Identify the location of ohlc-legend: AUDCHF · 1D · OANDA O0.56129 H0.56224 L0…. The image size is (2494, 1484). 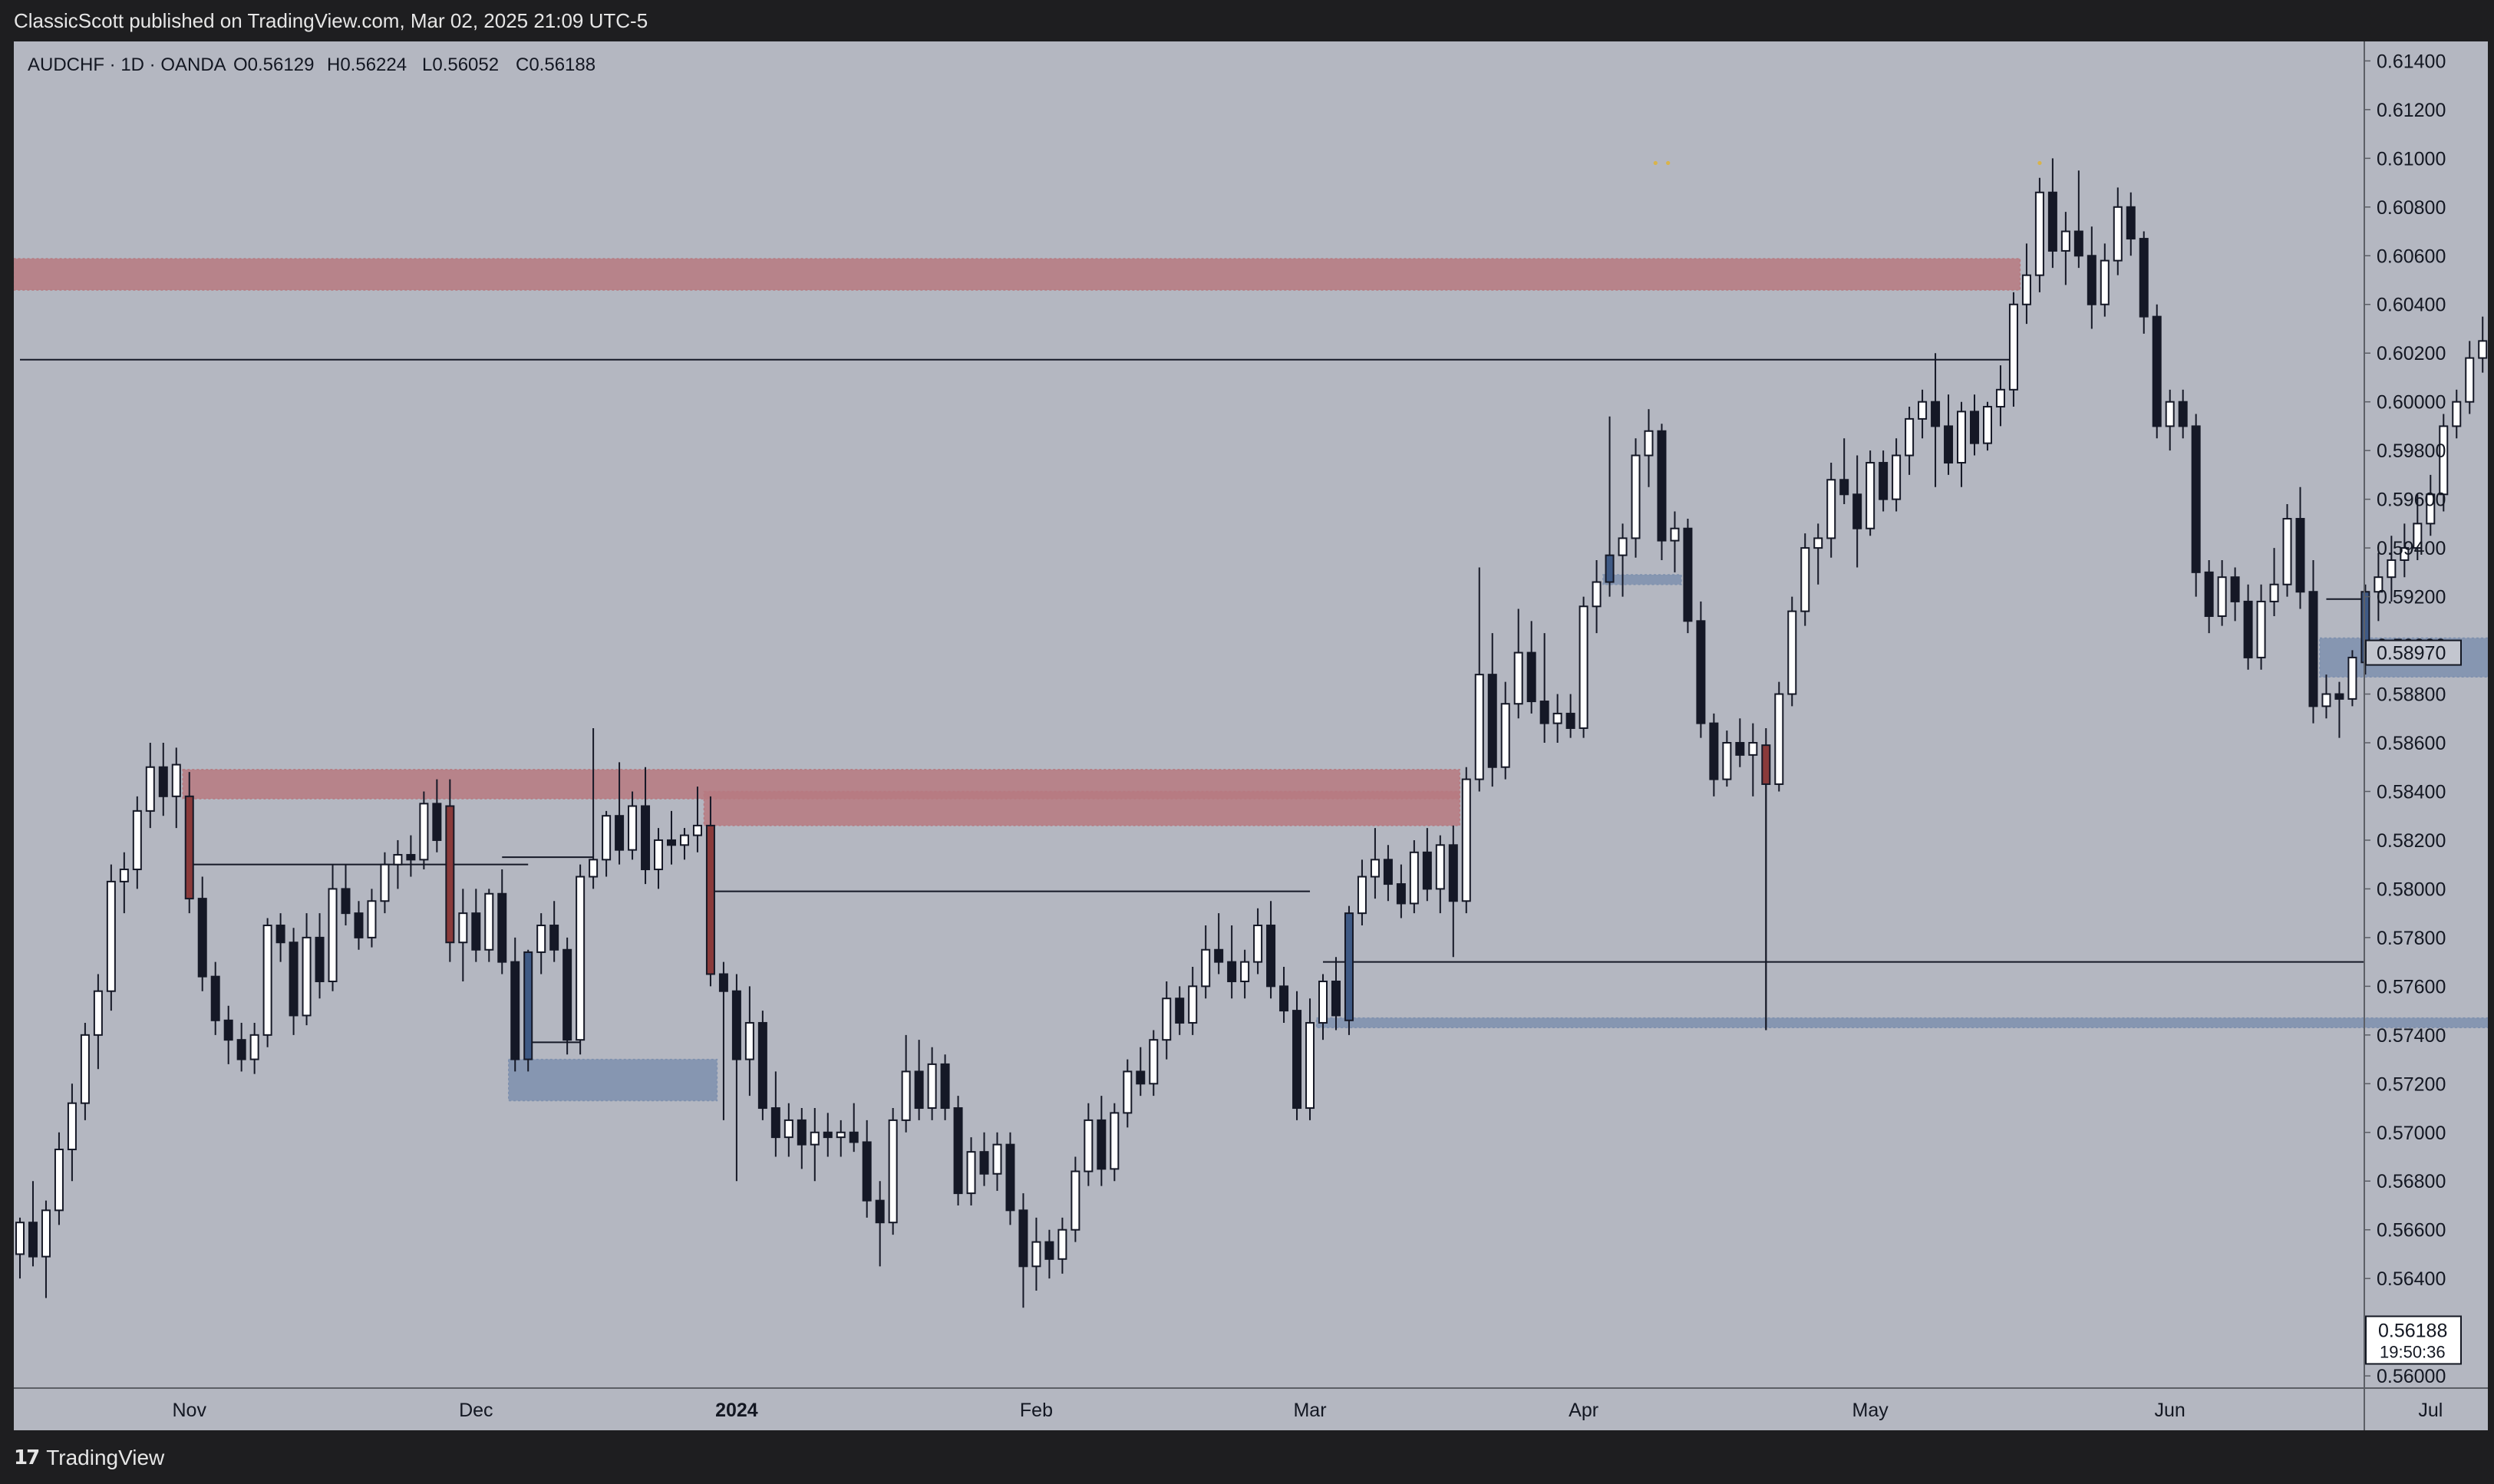
(311, 64).